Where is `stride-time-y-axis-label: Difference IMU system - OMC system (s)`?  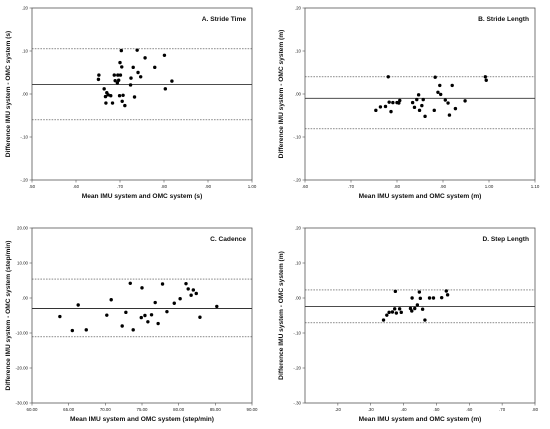 stride-time-y-axis-label: Difference IMU system - OMC system (s) is located at coordinates (8, 94).